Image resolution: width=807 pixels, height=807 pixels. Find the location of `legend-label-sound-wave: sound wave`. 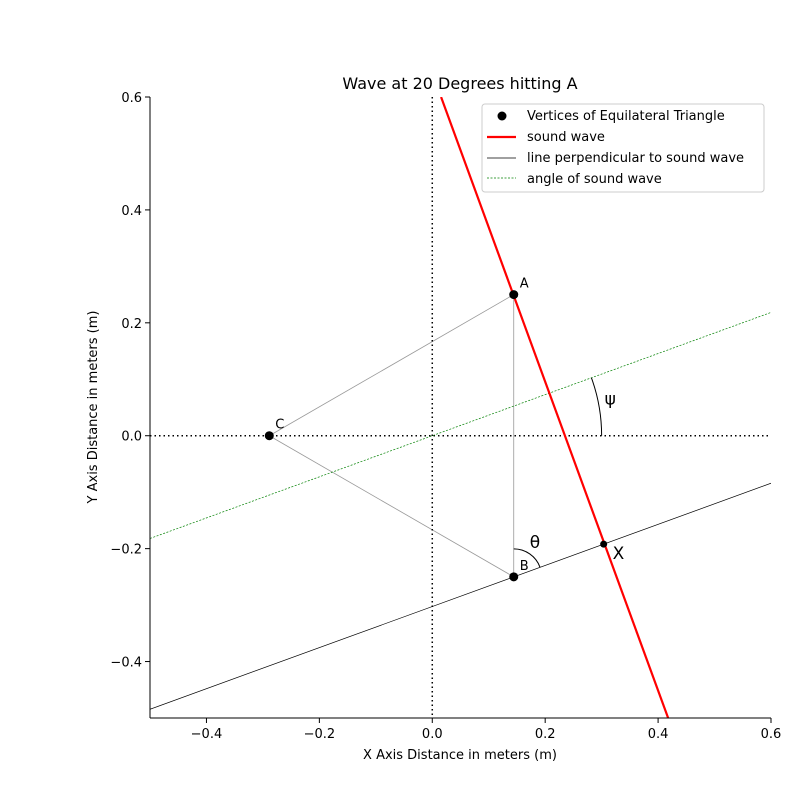

legend-label-sound-wave: sound wave is located at coordinates (566, 137).